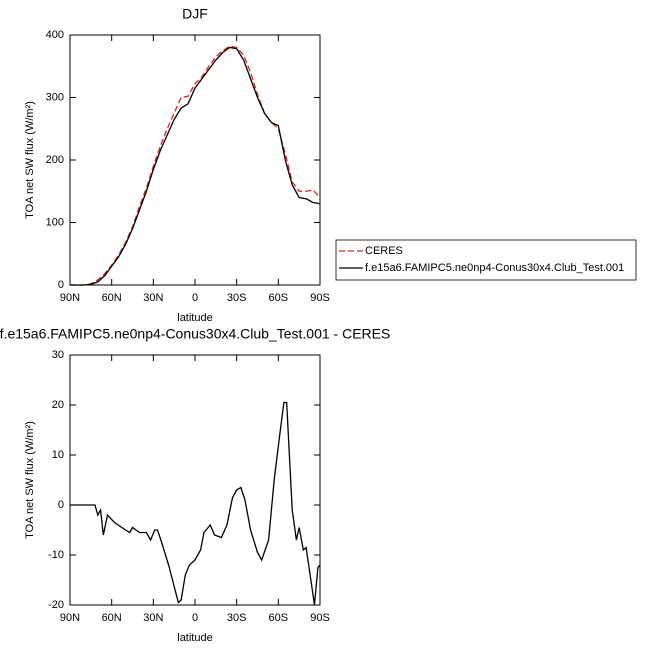  I want to click on y-tick-label: 30, so click(58, 355).